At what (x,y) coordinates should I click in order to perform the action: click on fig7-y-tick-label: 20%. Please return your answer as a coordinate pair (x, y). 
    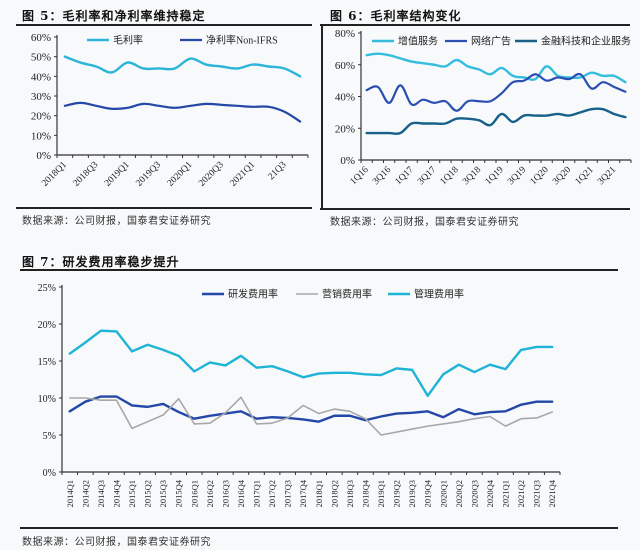
    Looking at the image, I should click on (47, 325).